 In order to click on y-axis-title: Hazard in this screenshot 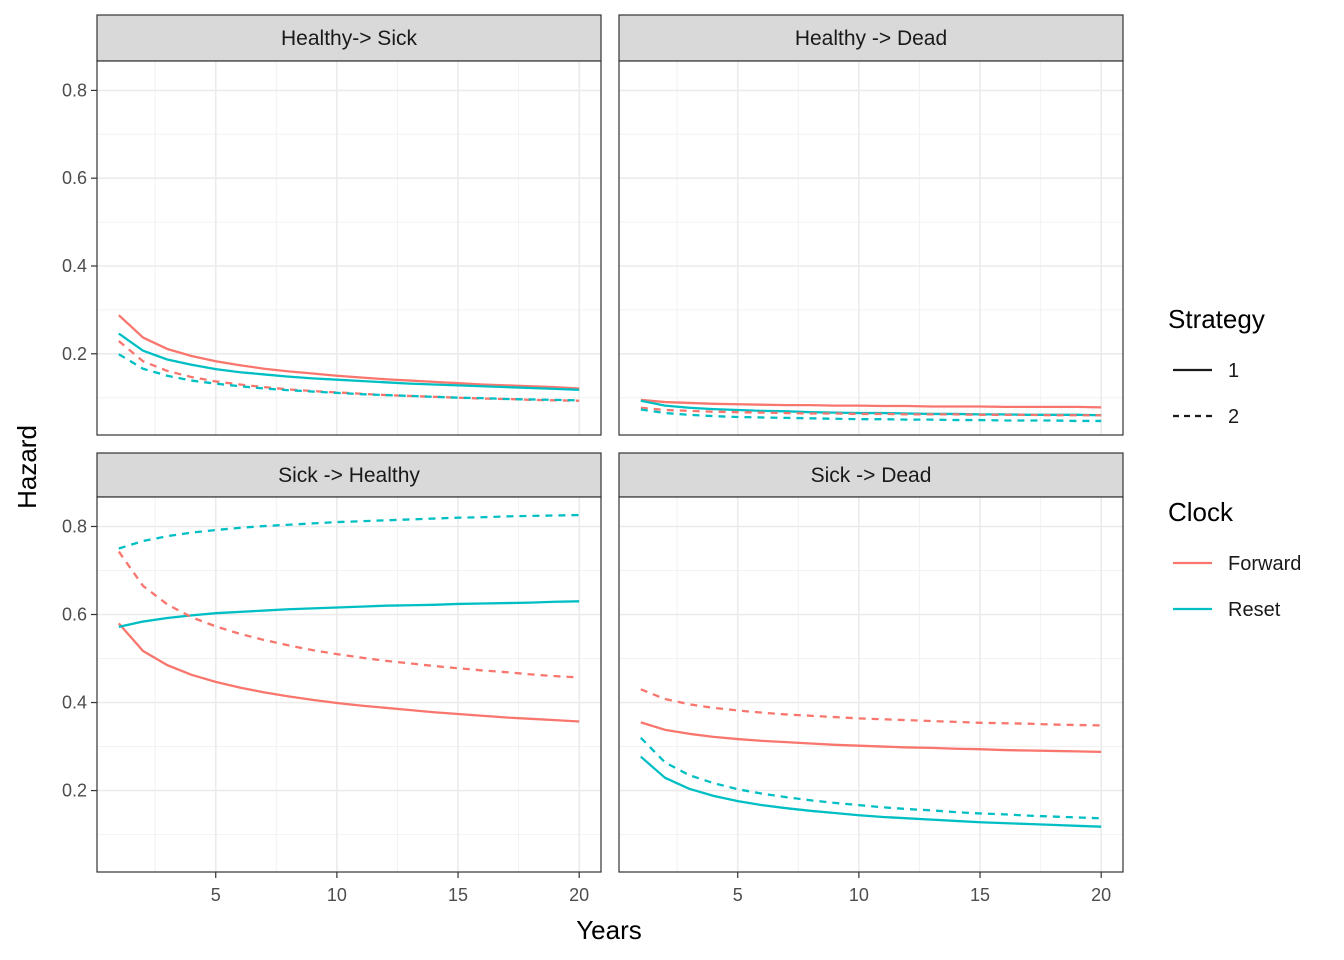, I will do `click(27, 467)`.